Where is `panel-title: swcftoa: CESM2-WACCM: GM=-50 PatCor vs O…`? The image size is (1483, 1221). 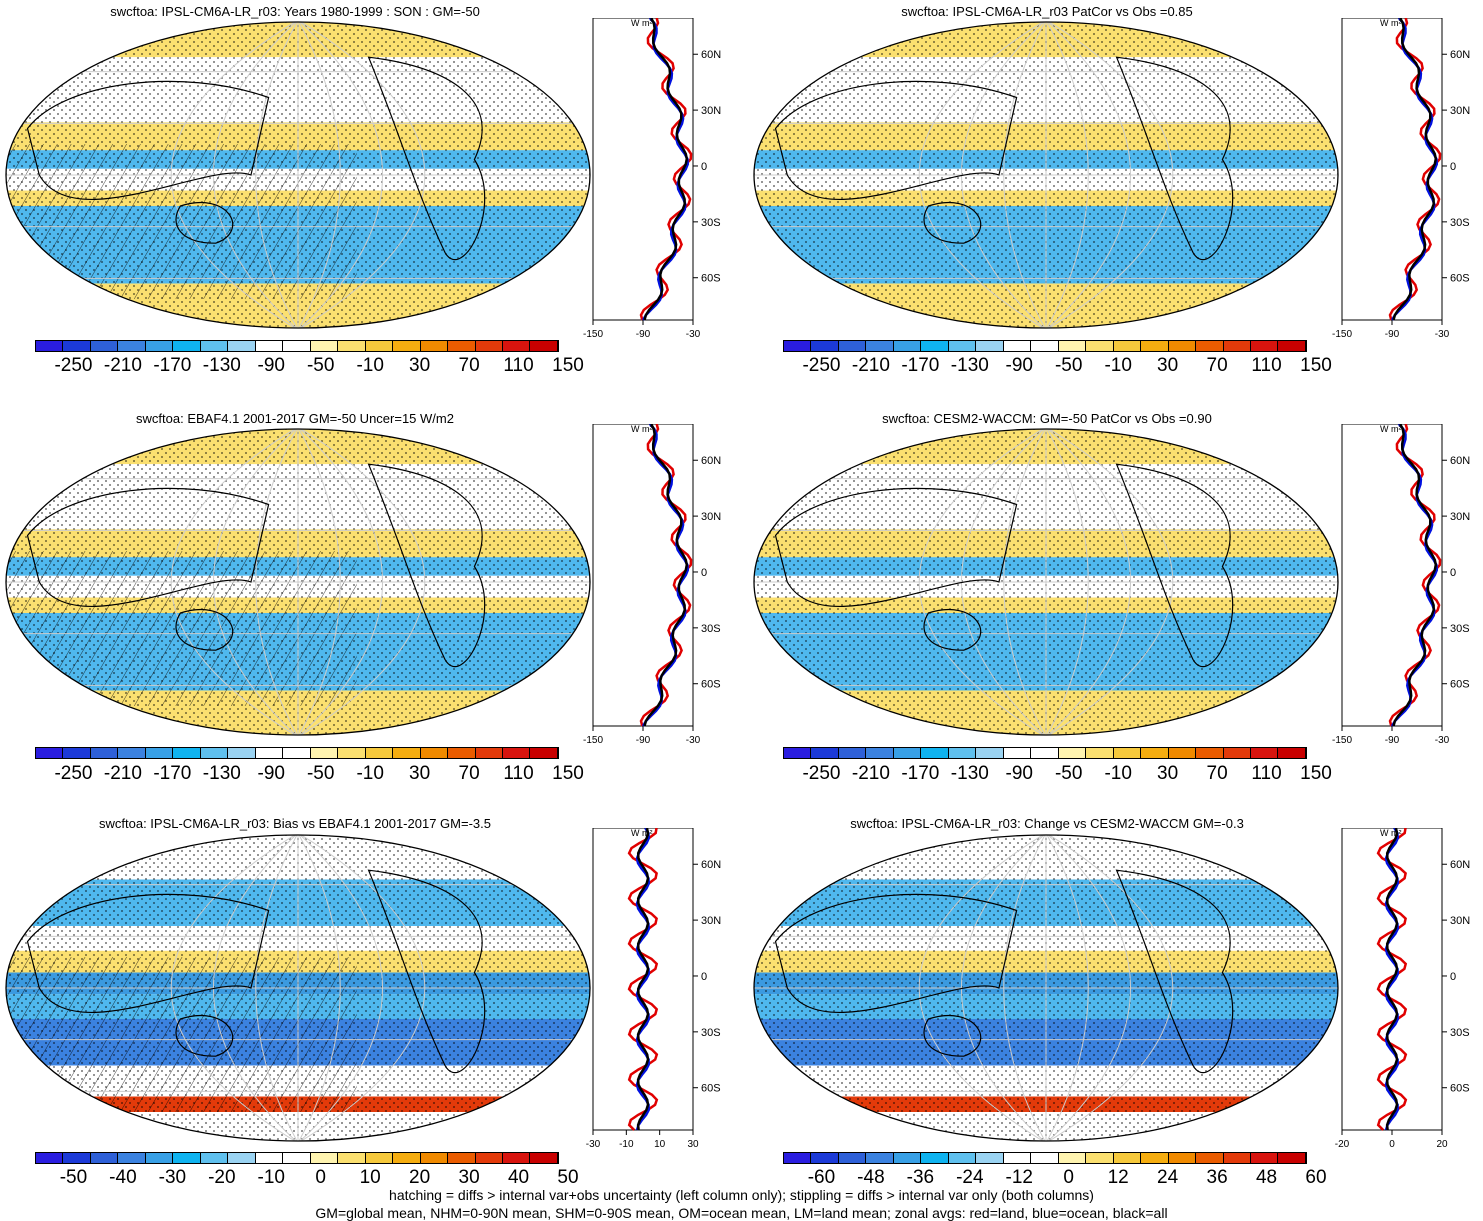 panel-title: swcftoa: CESM2-WACCM: GM=-50 PatCor vs O… is located at coordinates (1047, 418).